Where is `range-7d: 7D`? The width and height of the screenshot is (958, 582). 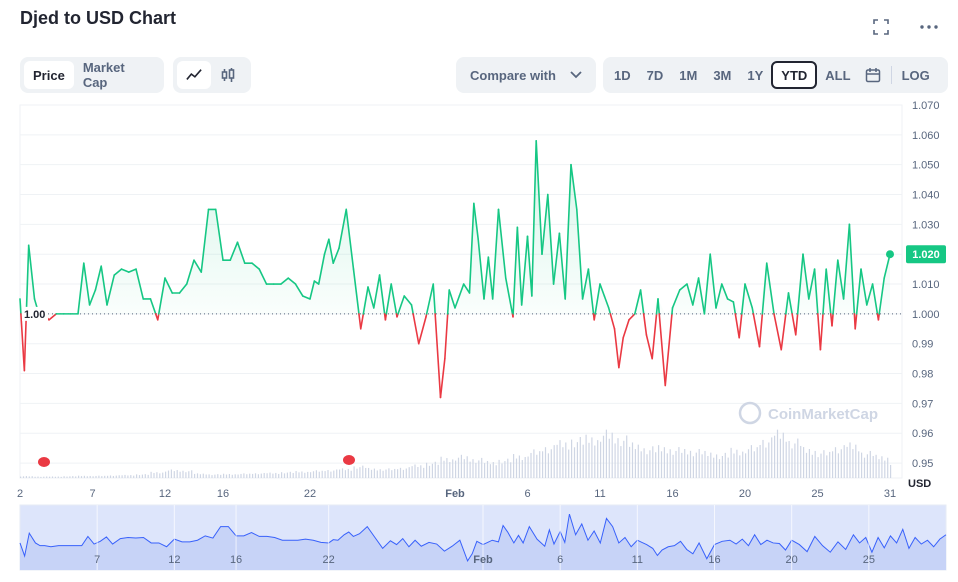
range-7d: 7D is located at coordinates (655, 75).